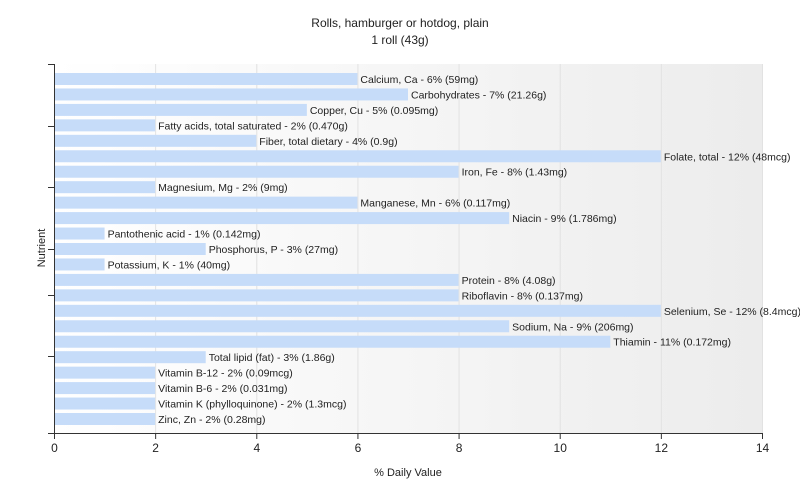 The width and height of the screenshot is (800, 500). Describe the element at coordinates (358, 448) in the screenshot. I see `x-tick-label: 6` at that location.